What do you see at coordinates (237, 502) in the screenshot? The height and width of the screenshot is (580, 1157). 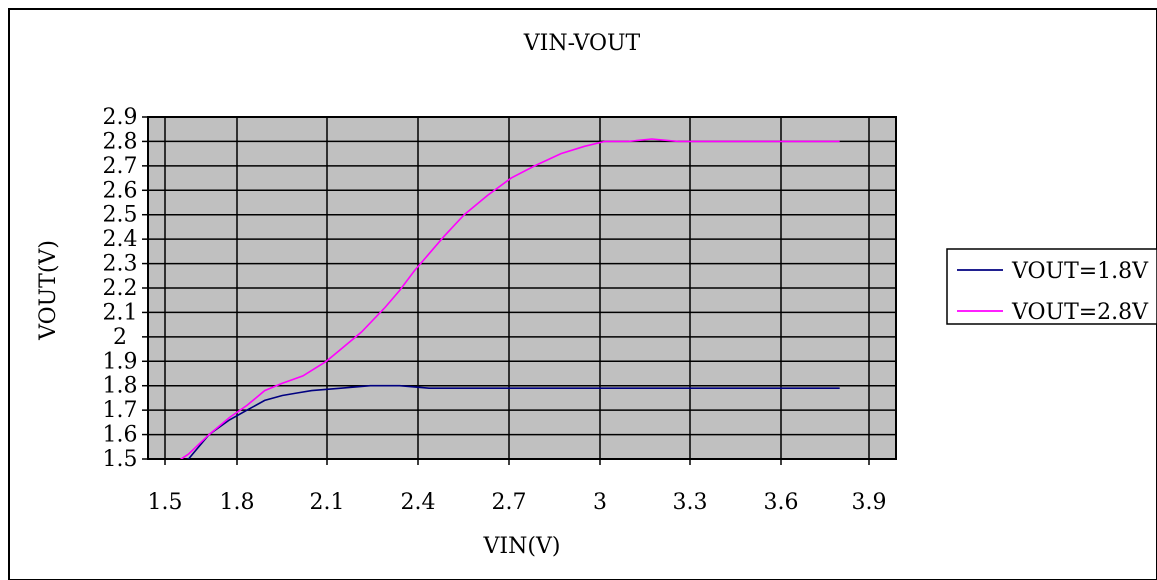 I see `x-tick-label: 1.8` at bounding box center [237, 502].